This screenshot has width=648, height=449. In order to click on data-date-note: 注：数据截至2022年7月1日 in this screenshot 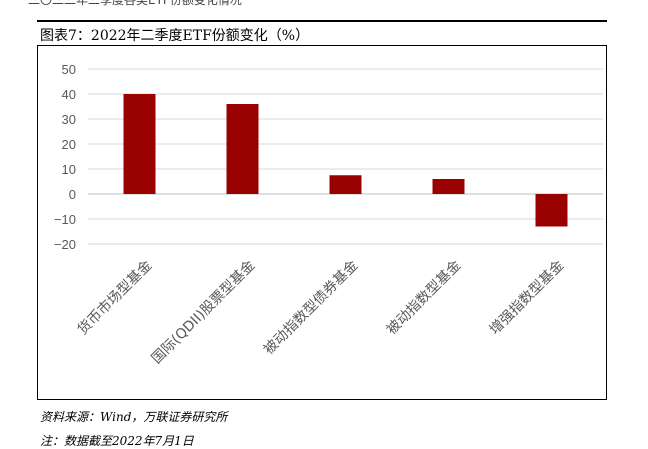, I will do `click(117, 441)`.